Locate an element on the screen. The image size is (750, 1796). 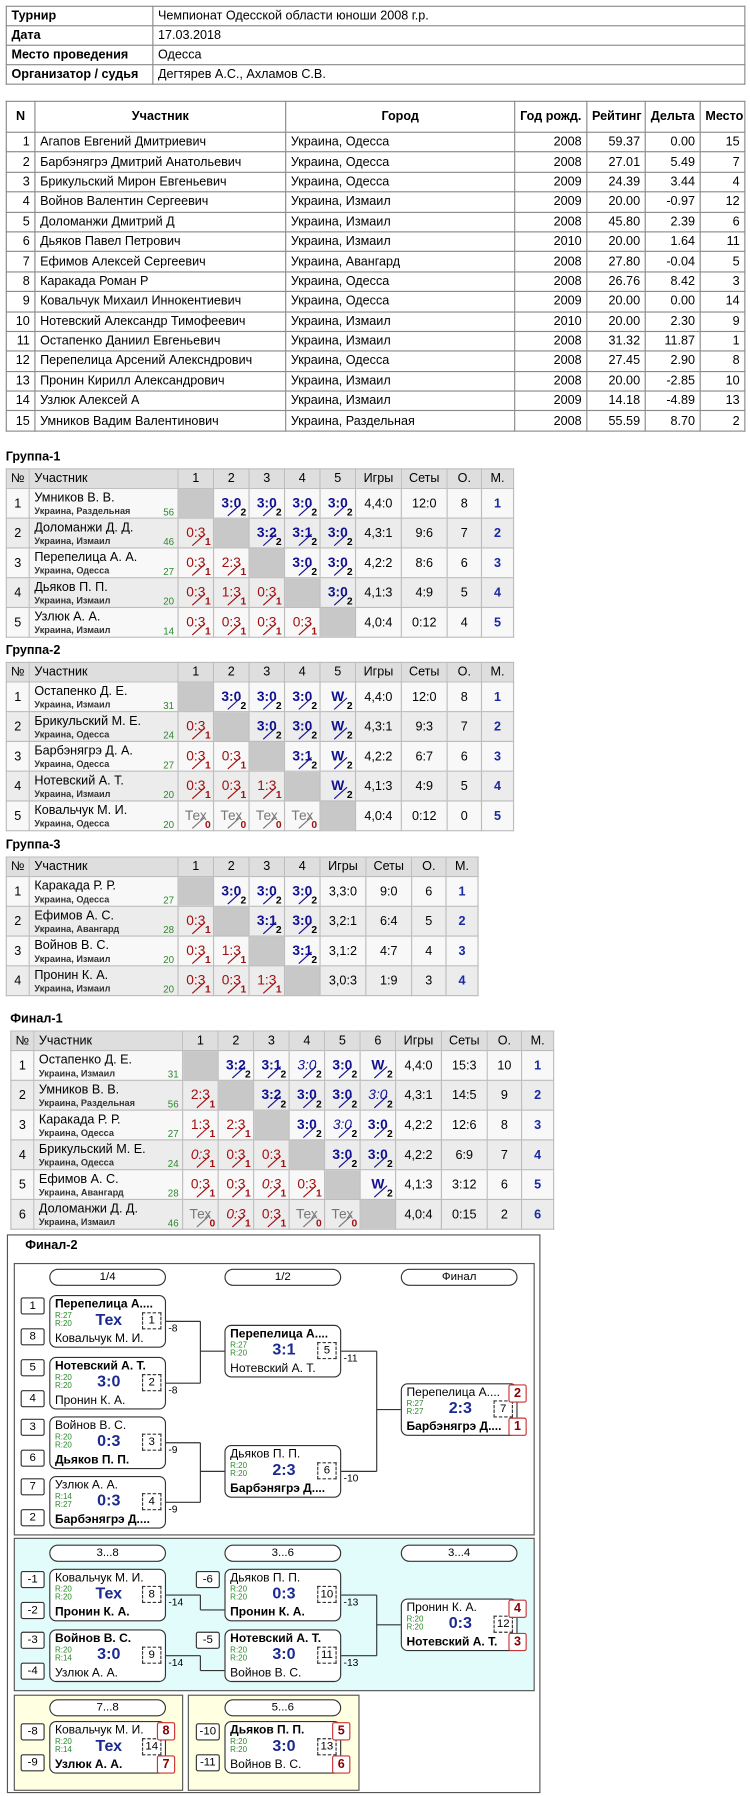
score-cell: 1:3 1 is located at coordinates (231, 593).